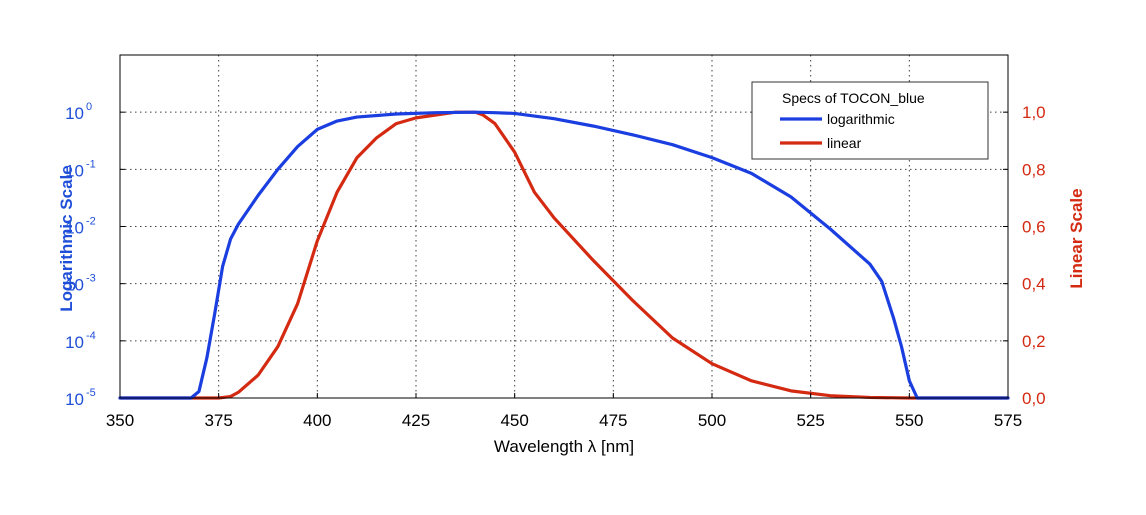 This screenshot has width=1146, height=515. I want to click on x-tick-label: 425, so click(416, 420).